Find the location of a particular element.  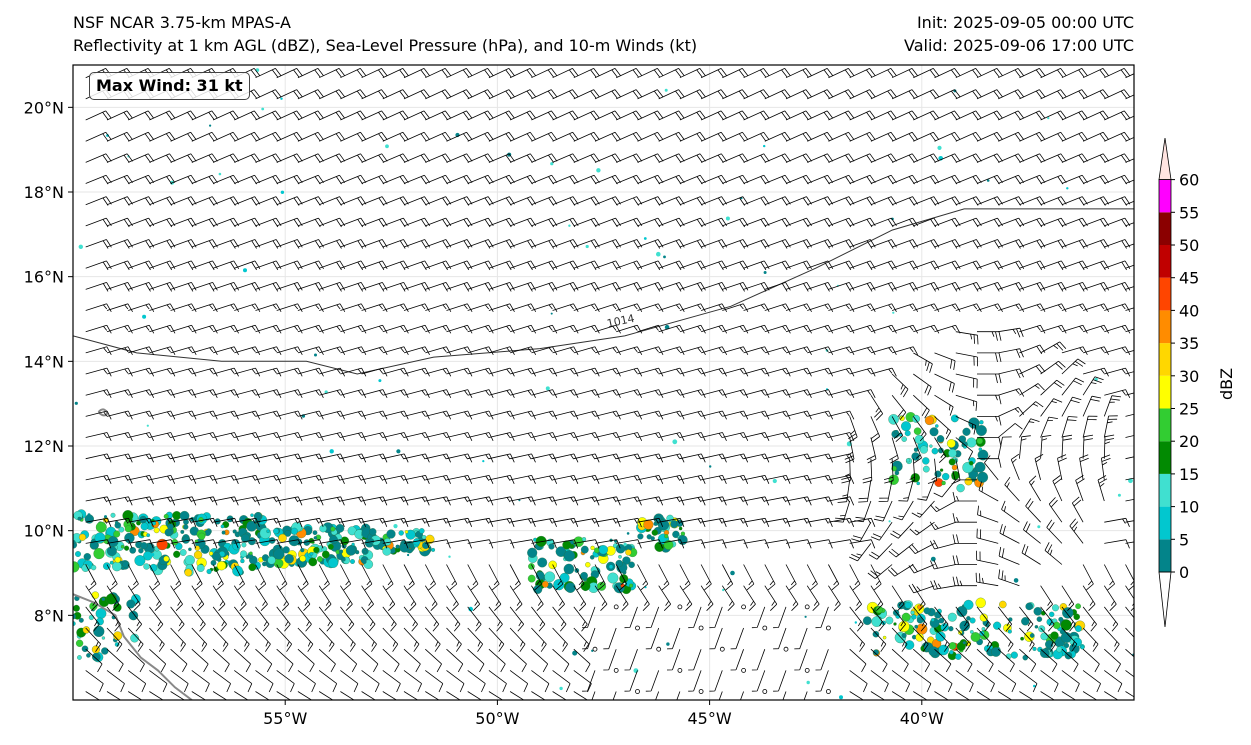

colorbar-tick-label: 60 is located at coordinates (1189, 180).